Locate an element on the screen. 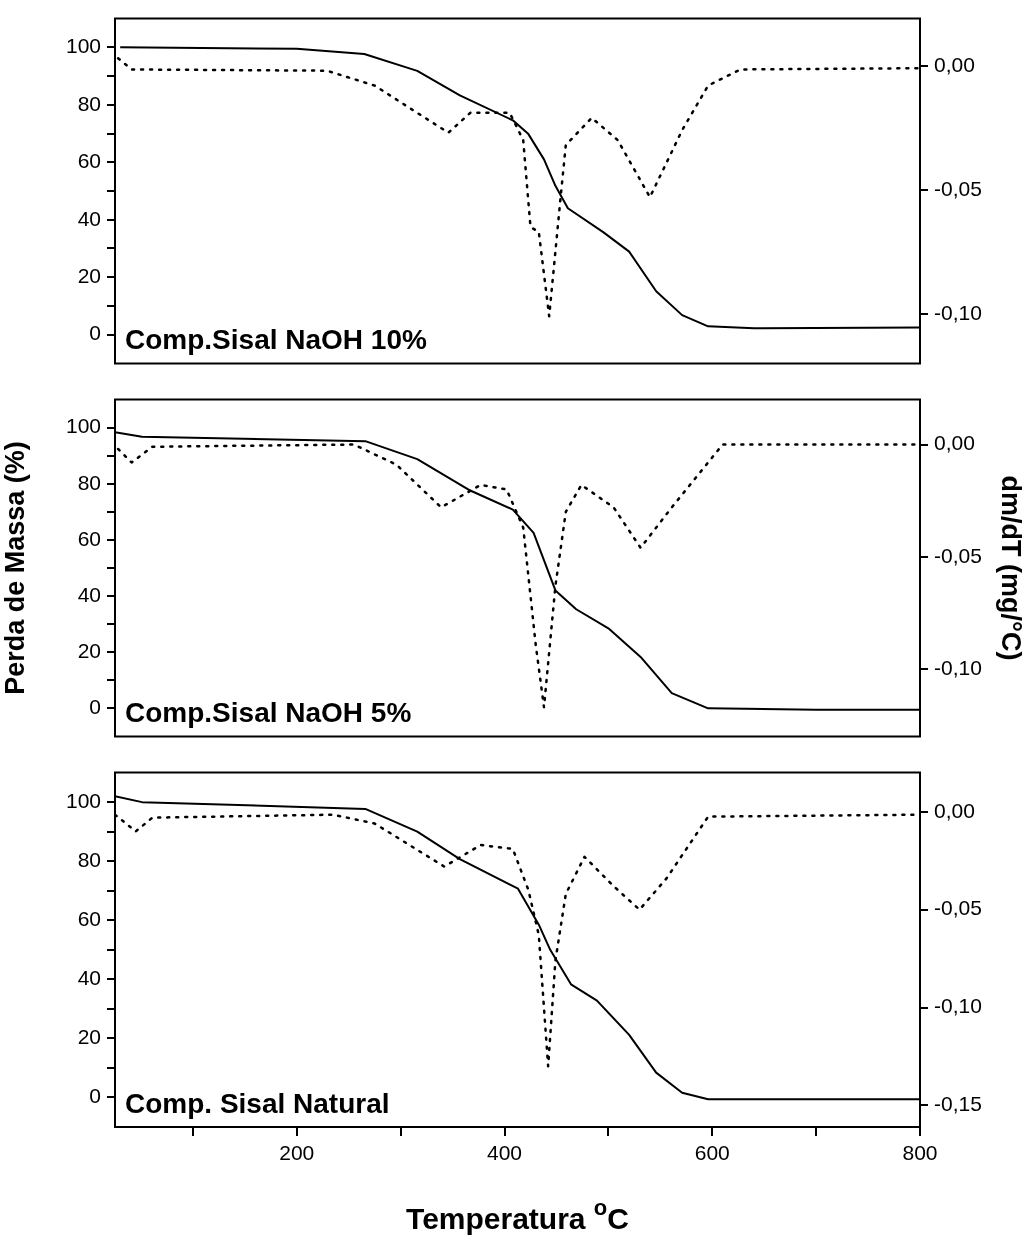  x-tick-label: 600 is located at coordinates (712, 1153).